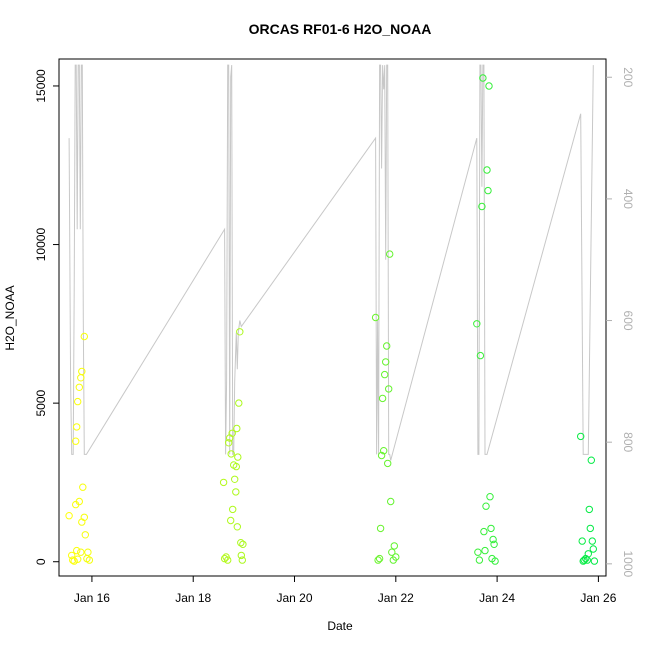 This screenshot has height=650, width=650. I want to click on x-axis-label: Date, so click(340, 626).